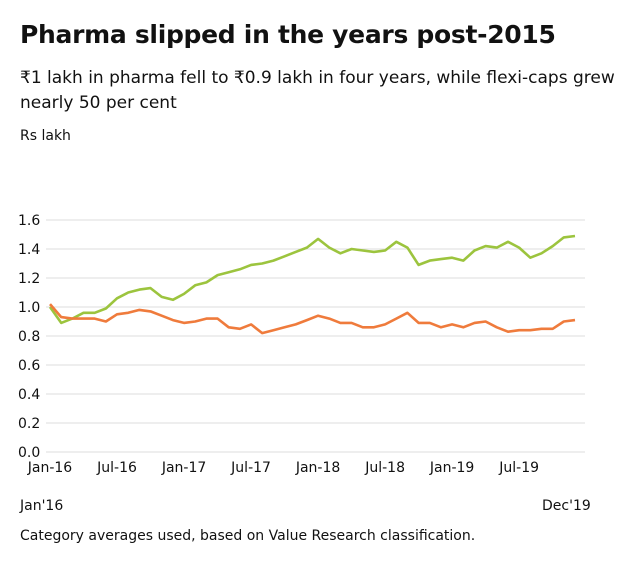 This screenshot has height=564, width=635. Describe the element at coordinates (288, 34) in the screenshot. I see `chart-title: Pharma slipped in the years post-2015` at that location.